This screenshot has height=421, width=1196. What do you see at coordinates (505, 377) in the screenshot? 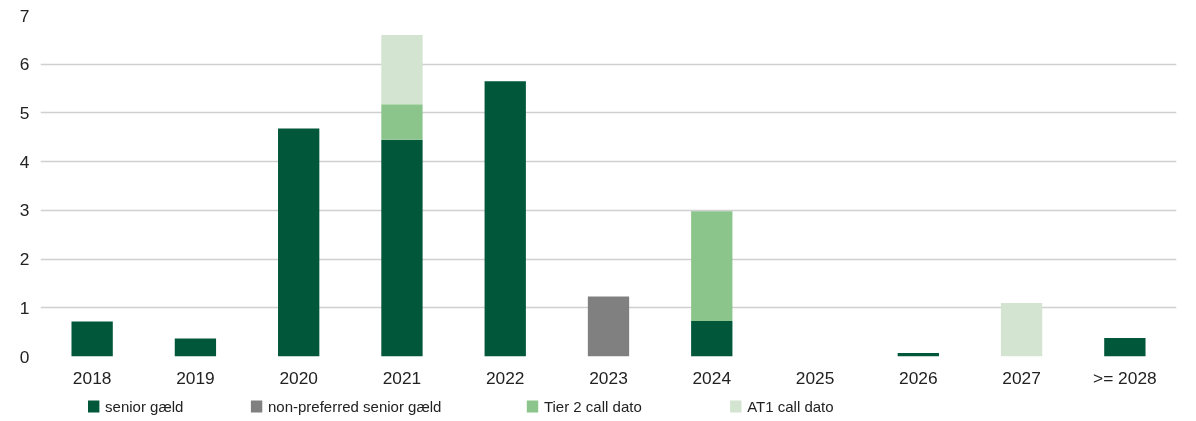
I see `x-tick-label: 2022` at bounding box center [505, 377].